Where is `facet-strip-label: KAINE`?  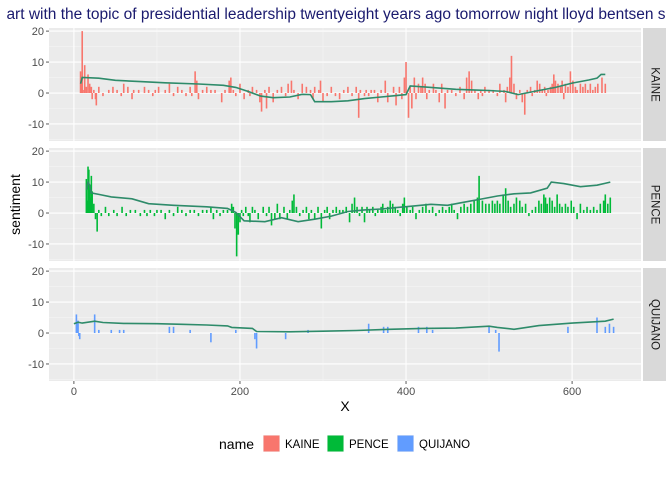
facet-strip-label: KAINE is located at coordinates (655, 84).